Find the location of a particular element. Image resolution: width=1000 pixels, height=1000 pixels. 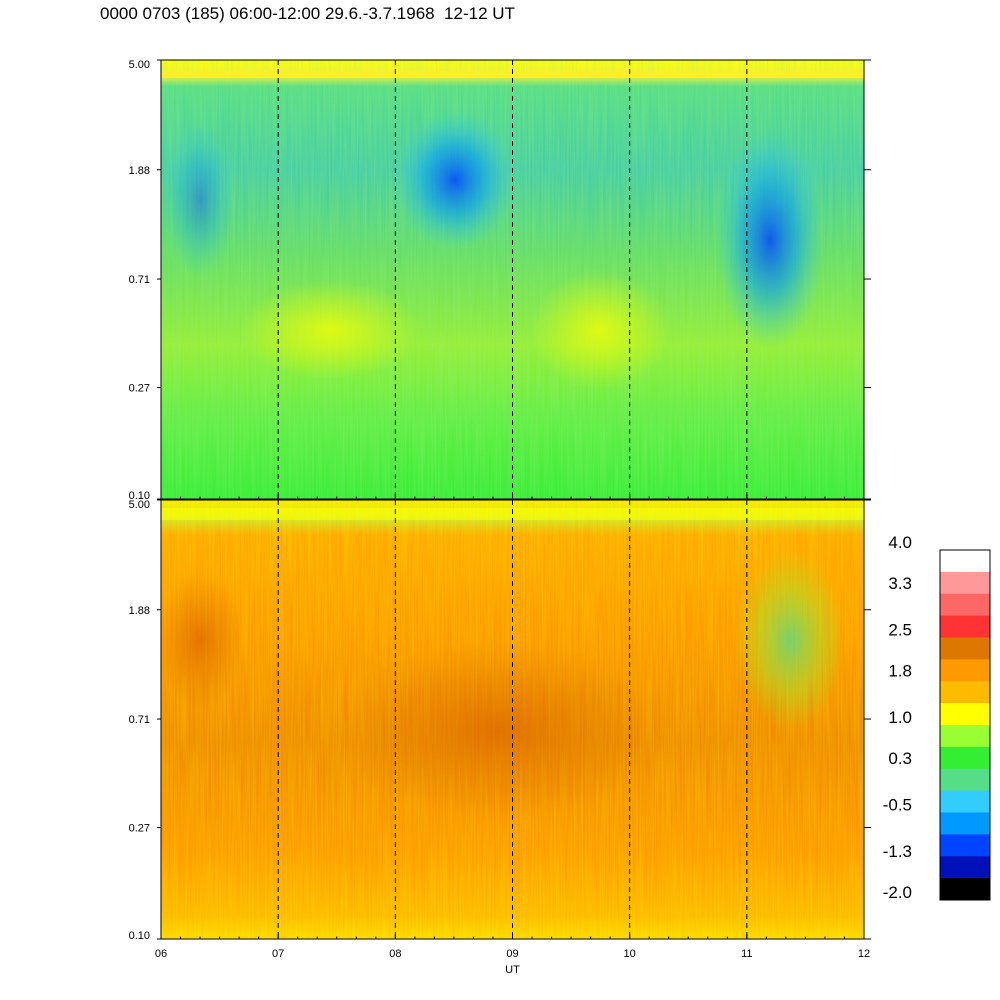

colorbar: 4.0 3.3 2.5 1.8 1.0 0.3 -0.5 -1.3 -2.0 is located at coordinates (937, 717).